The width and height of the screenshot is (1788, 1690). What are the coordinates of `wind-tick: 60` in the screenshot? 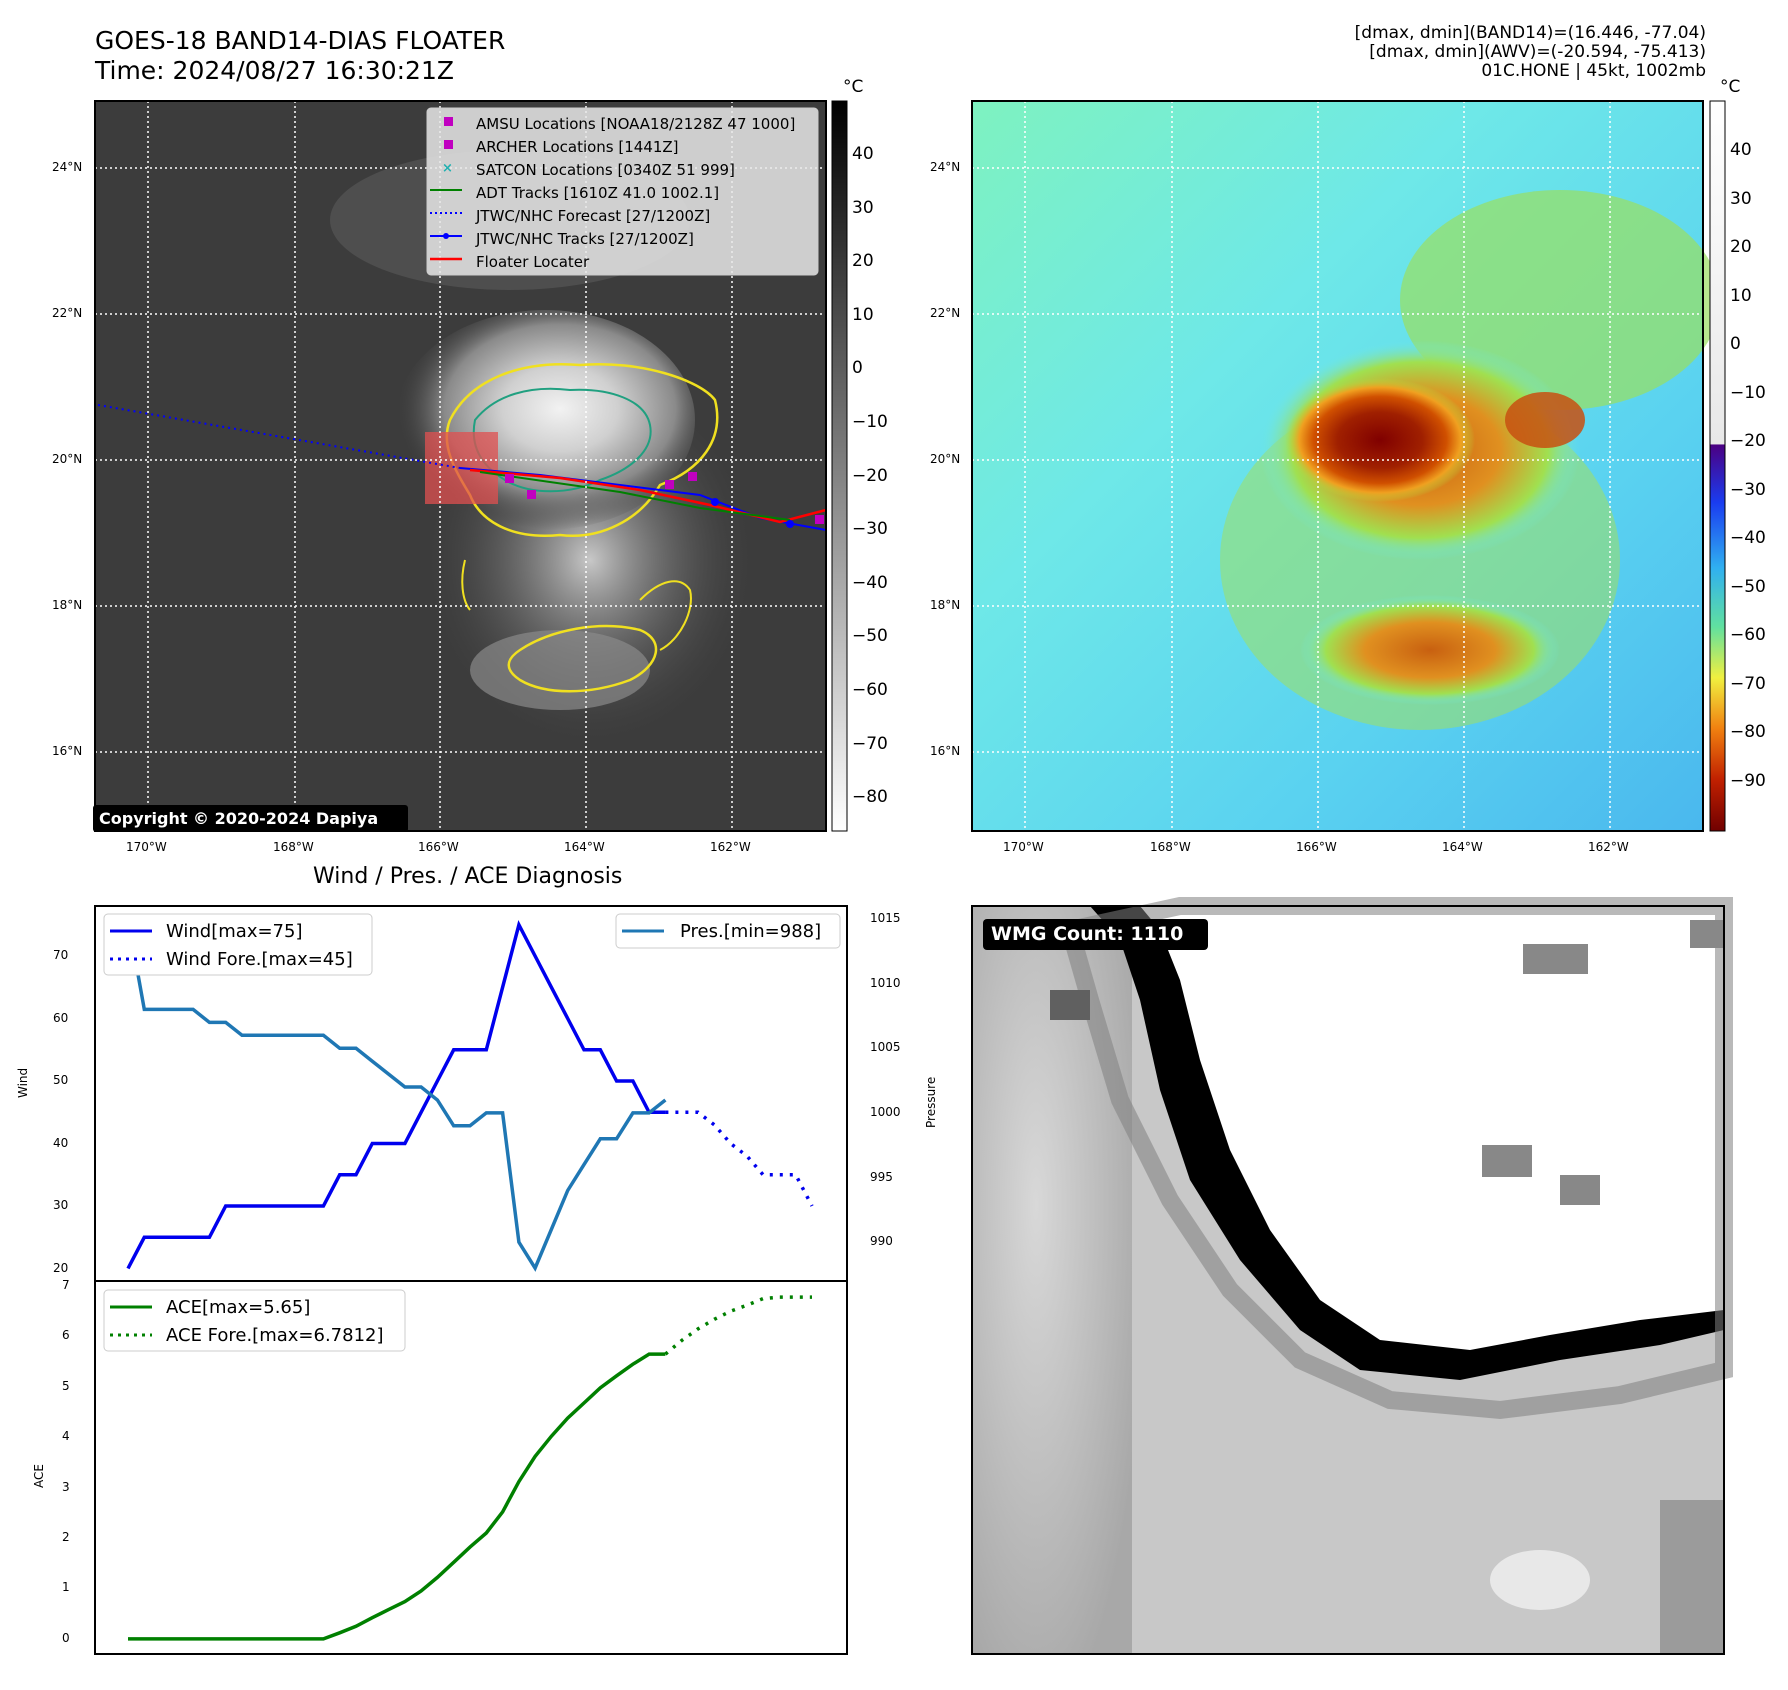 It's located at (61, 1017).